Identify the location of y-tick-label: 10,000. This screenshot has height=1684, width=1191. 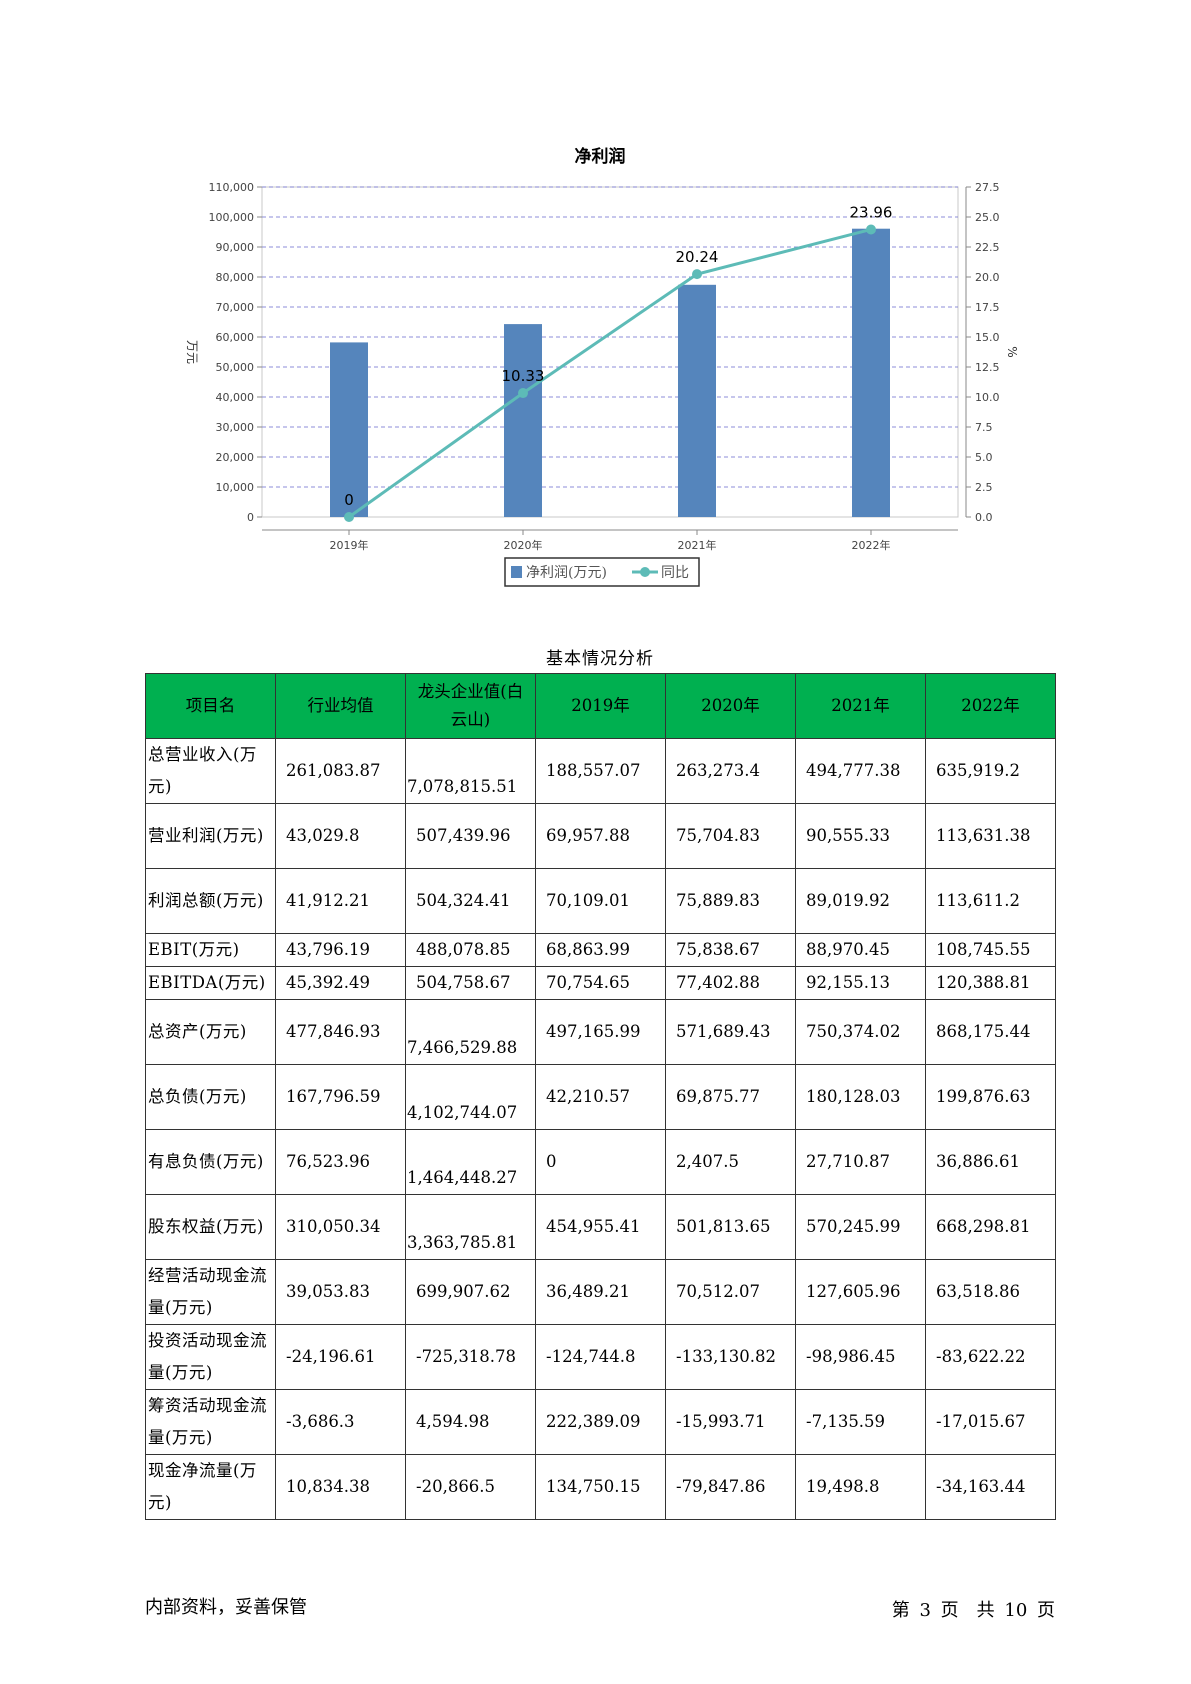
(235, 487).